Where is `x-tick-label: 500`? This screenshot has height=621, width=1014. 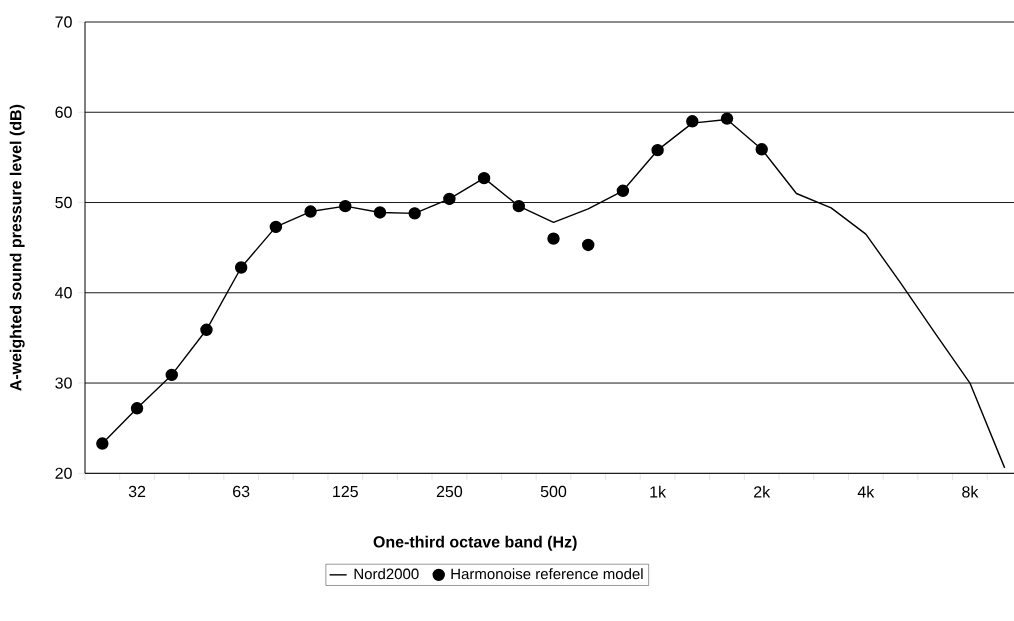 x-tick-label: 500 is located at coordinates (553, 491).